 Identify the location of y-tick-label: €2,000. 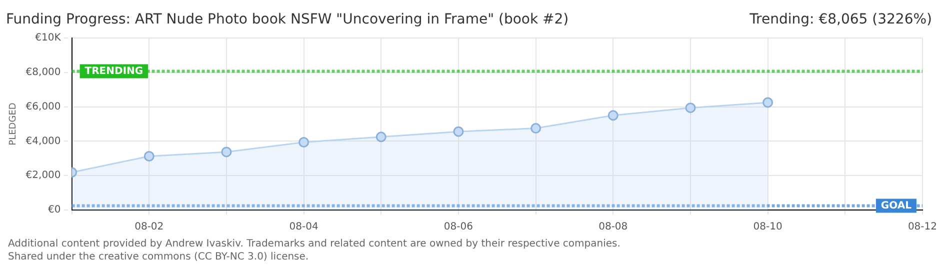
(43, 176).